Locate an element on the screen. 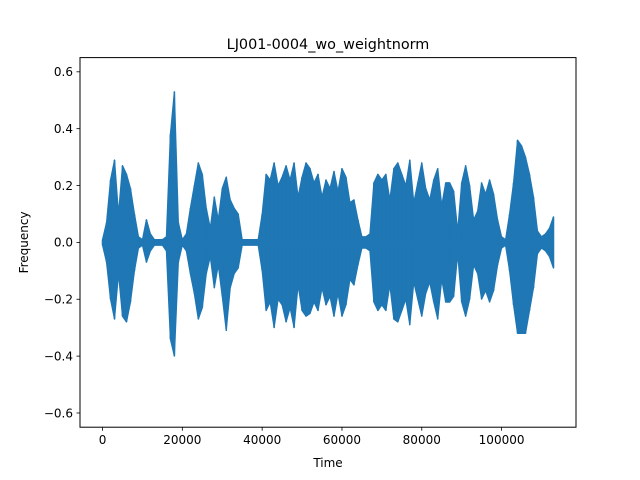 The height and width of the screenshot is (480, 640). y-tick-label: 0.0 is located at coordinates (63, 243).